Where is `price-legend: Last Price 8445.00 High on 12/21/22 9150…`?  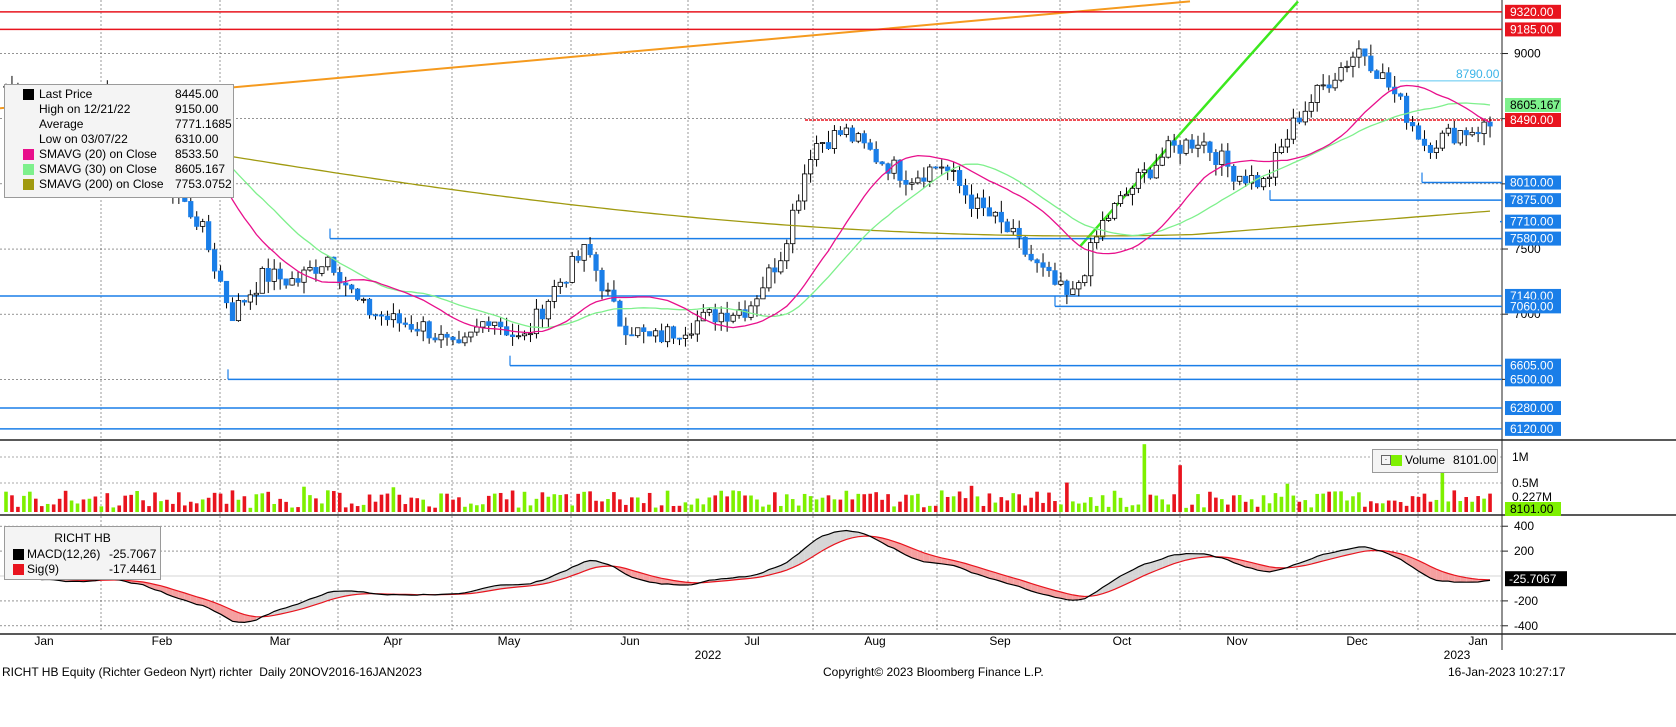
price-legend: Last Price 8445.00 High on 12/21/22 9150… is located at coordinates (119, 141).